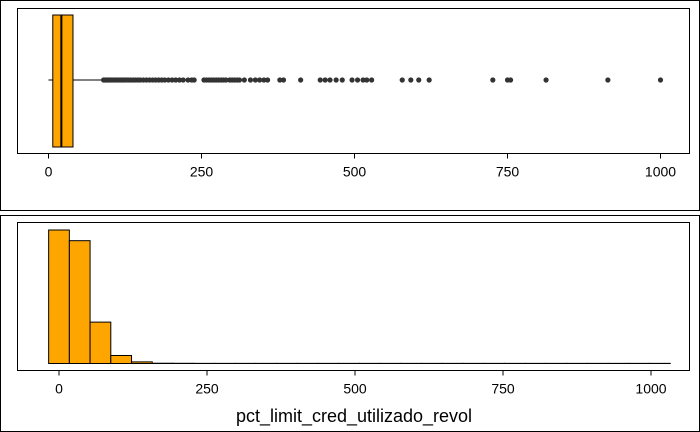  I want to click on histogram-x-axis-title: pct_limit_cred_utilizado_revol, so click(354, 416).